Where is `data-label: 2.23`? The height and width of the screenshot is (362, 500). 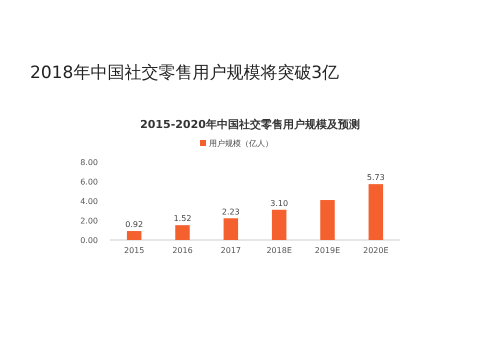 data-label: 2.23 is located at coordinates (231, 211).